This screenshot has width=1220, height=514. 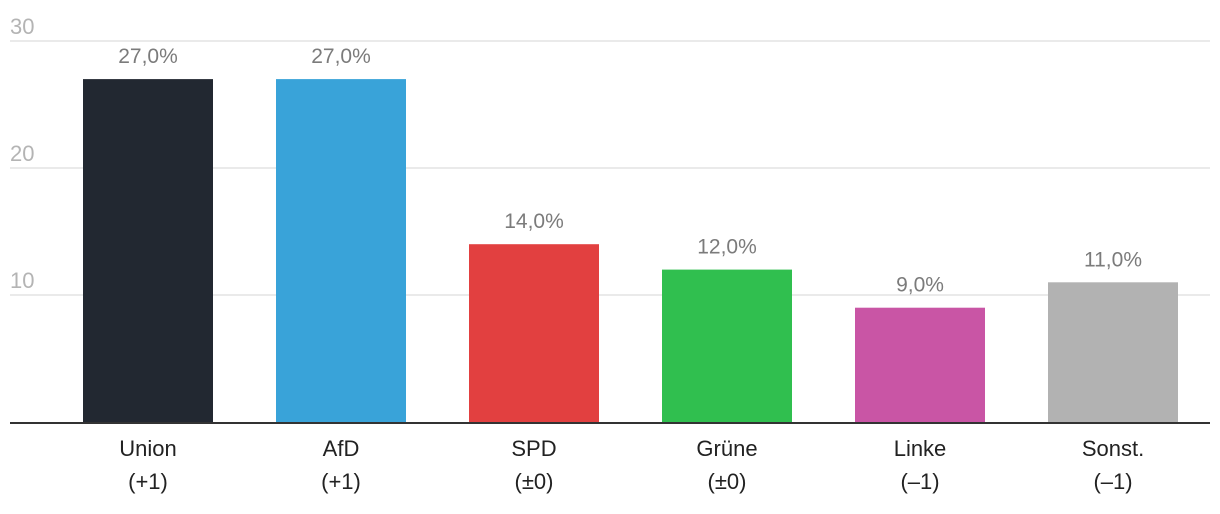 What do you see at coordinates (1113, 259) in the screenshot?
I see `value-label: 11,0%` at bounding box center [1113, 259].